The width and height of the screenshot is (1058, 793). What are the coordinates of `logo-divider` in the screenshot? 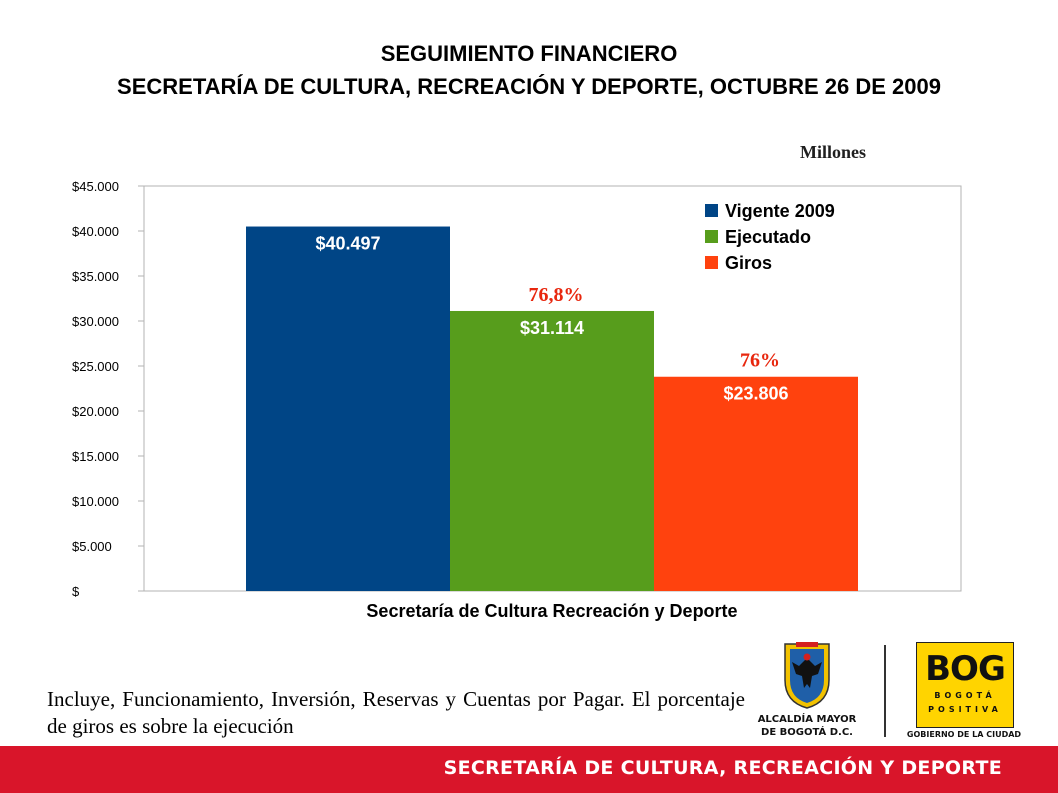 It's located at (885, 691).